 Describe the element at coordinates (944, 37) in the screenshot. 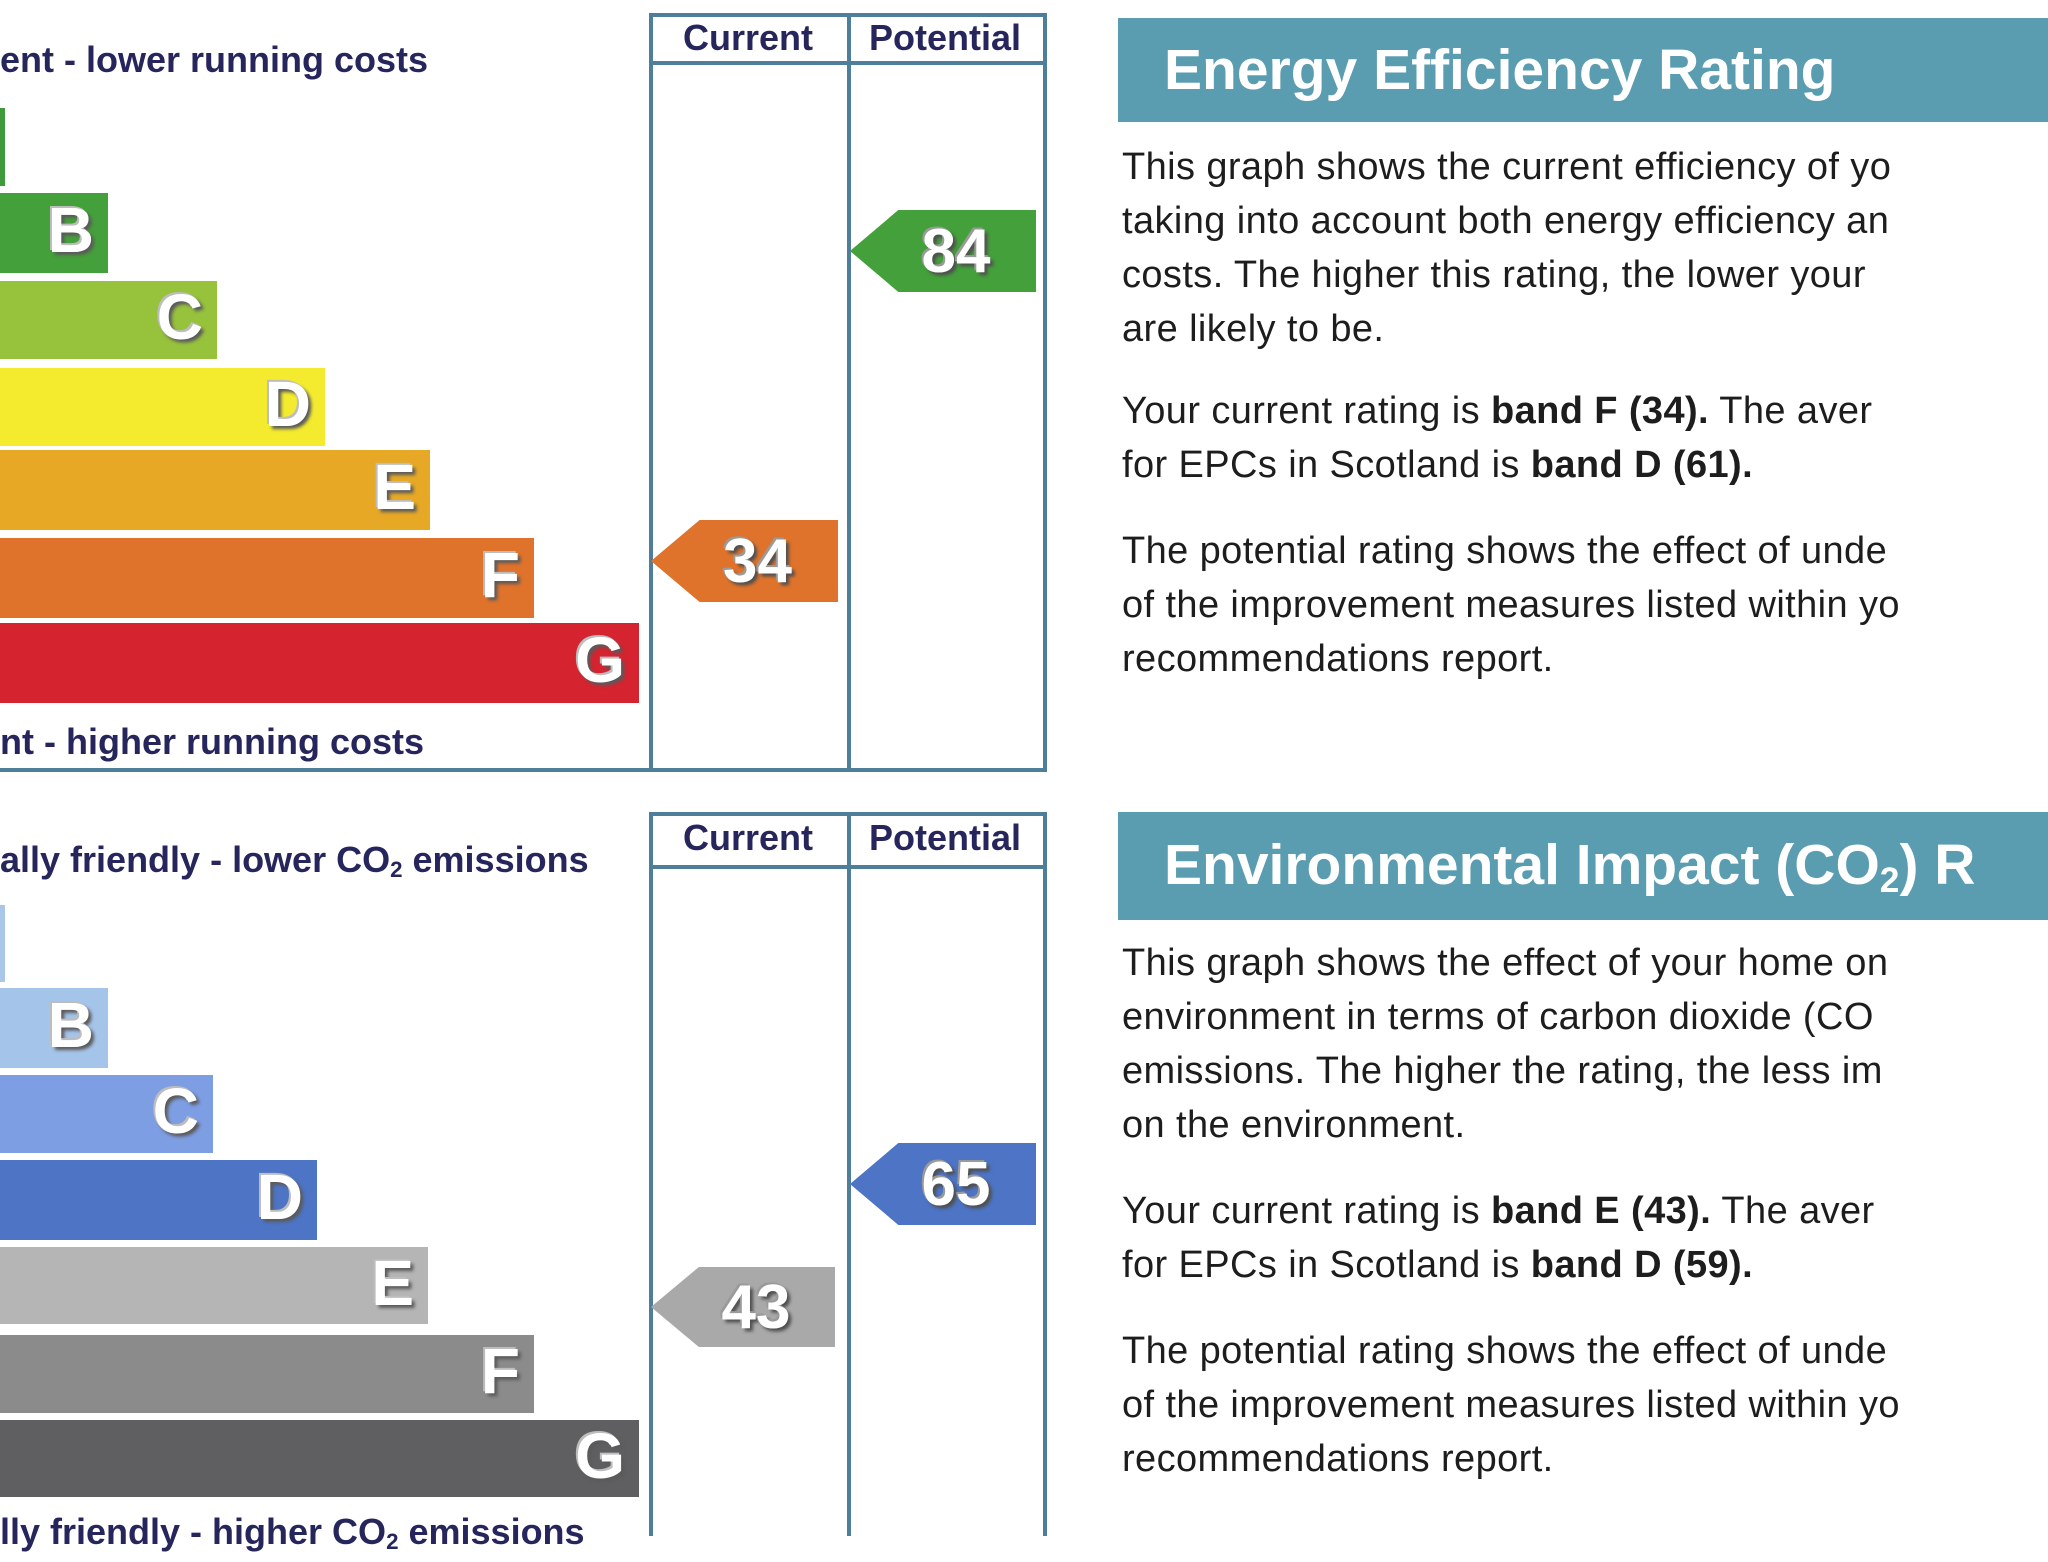

I see `energy-potential-column-header: Potential` at that location.